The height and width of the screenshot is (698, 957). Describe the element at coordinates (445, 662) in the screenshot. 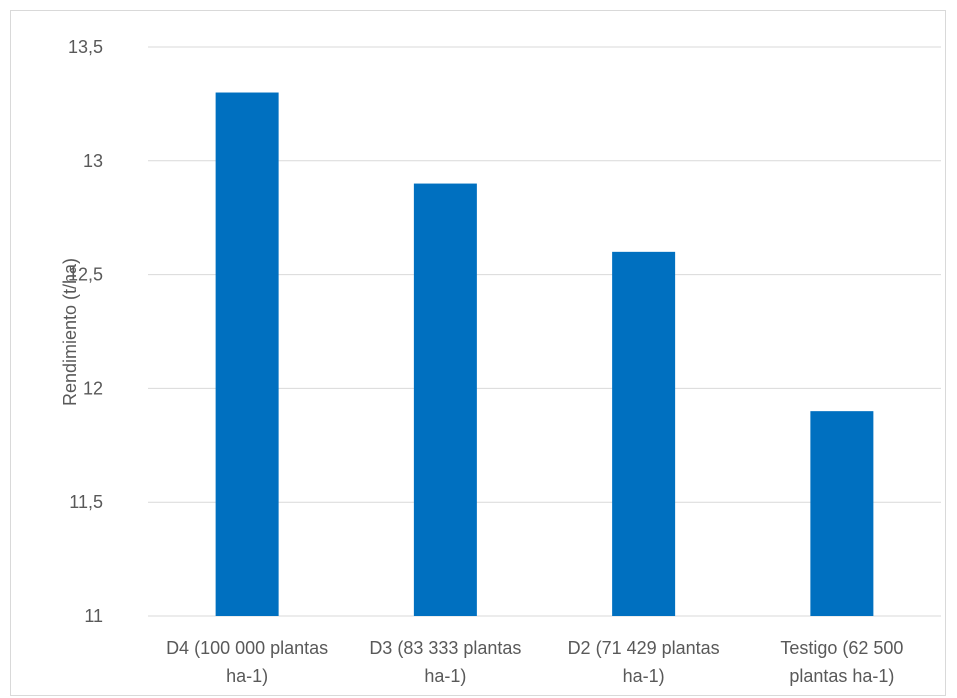

I see `x-tick-label: D3 (83 333 plantas ha-1)` at that location.